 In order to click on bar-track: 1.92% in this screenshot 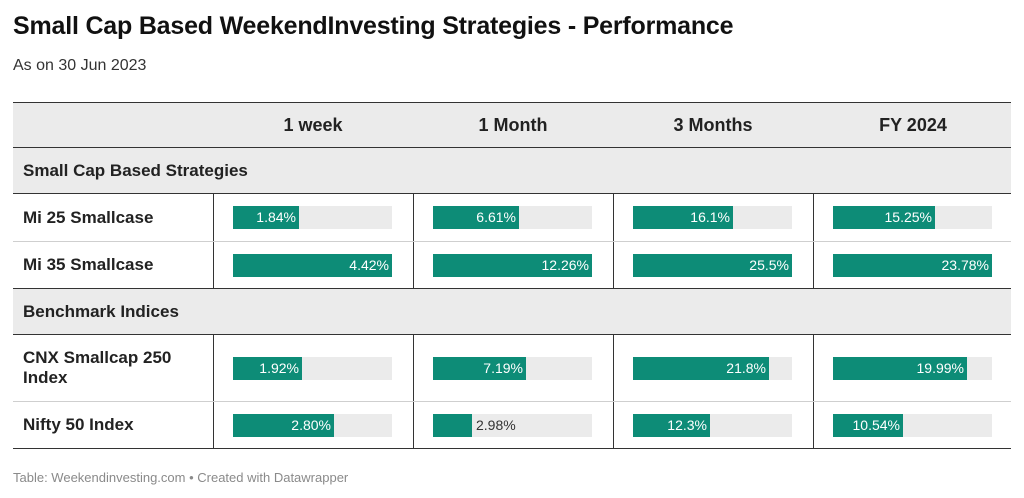, I will do `click(312, 368)`.